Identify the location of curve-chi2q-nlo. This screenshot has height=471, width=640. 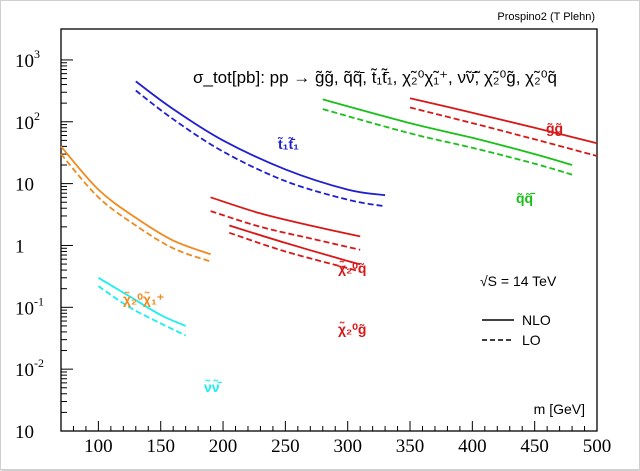
(285, 217).